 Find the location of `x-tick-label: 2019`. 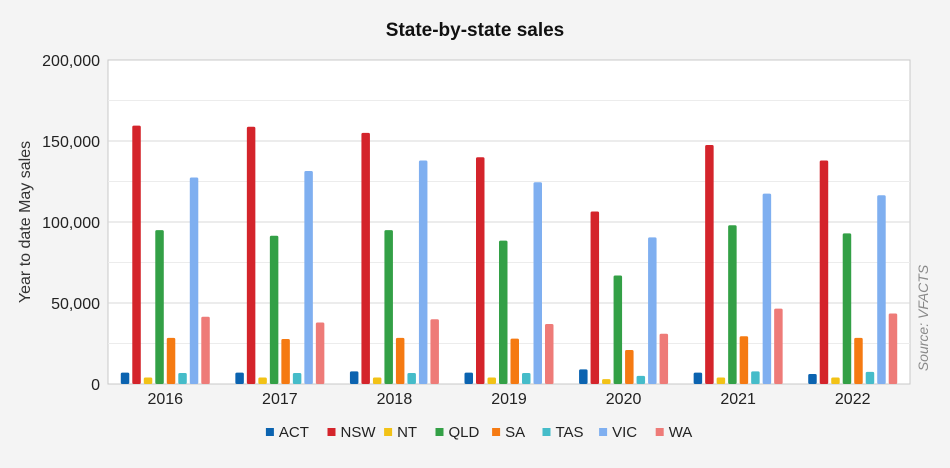

x-tick-label: 2019 is located at coordinates (509, 399).